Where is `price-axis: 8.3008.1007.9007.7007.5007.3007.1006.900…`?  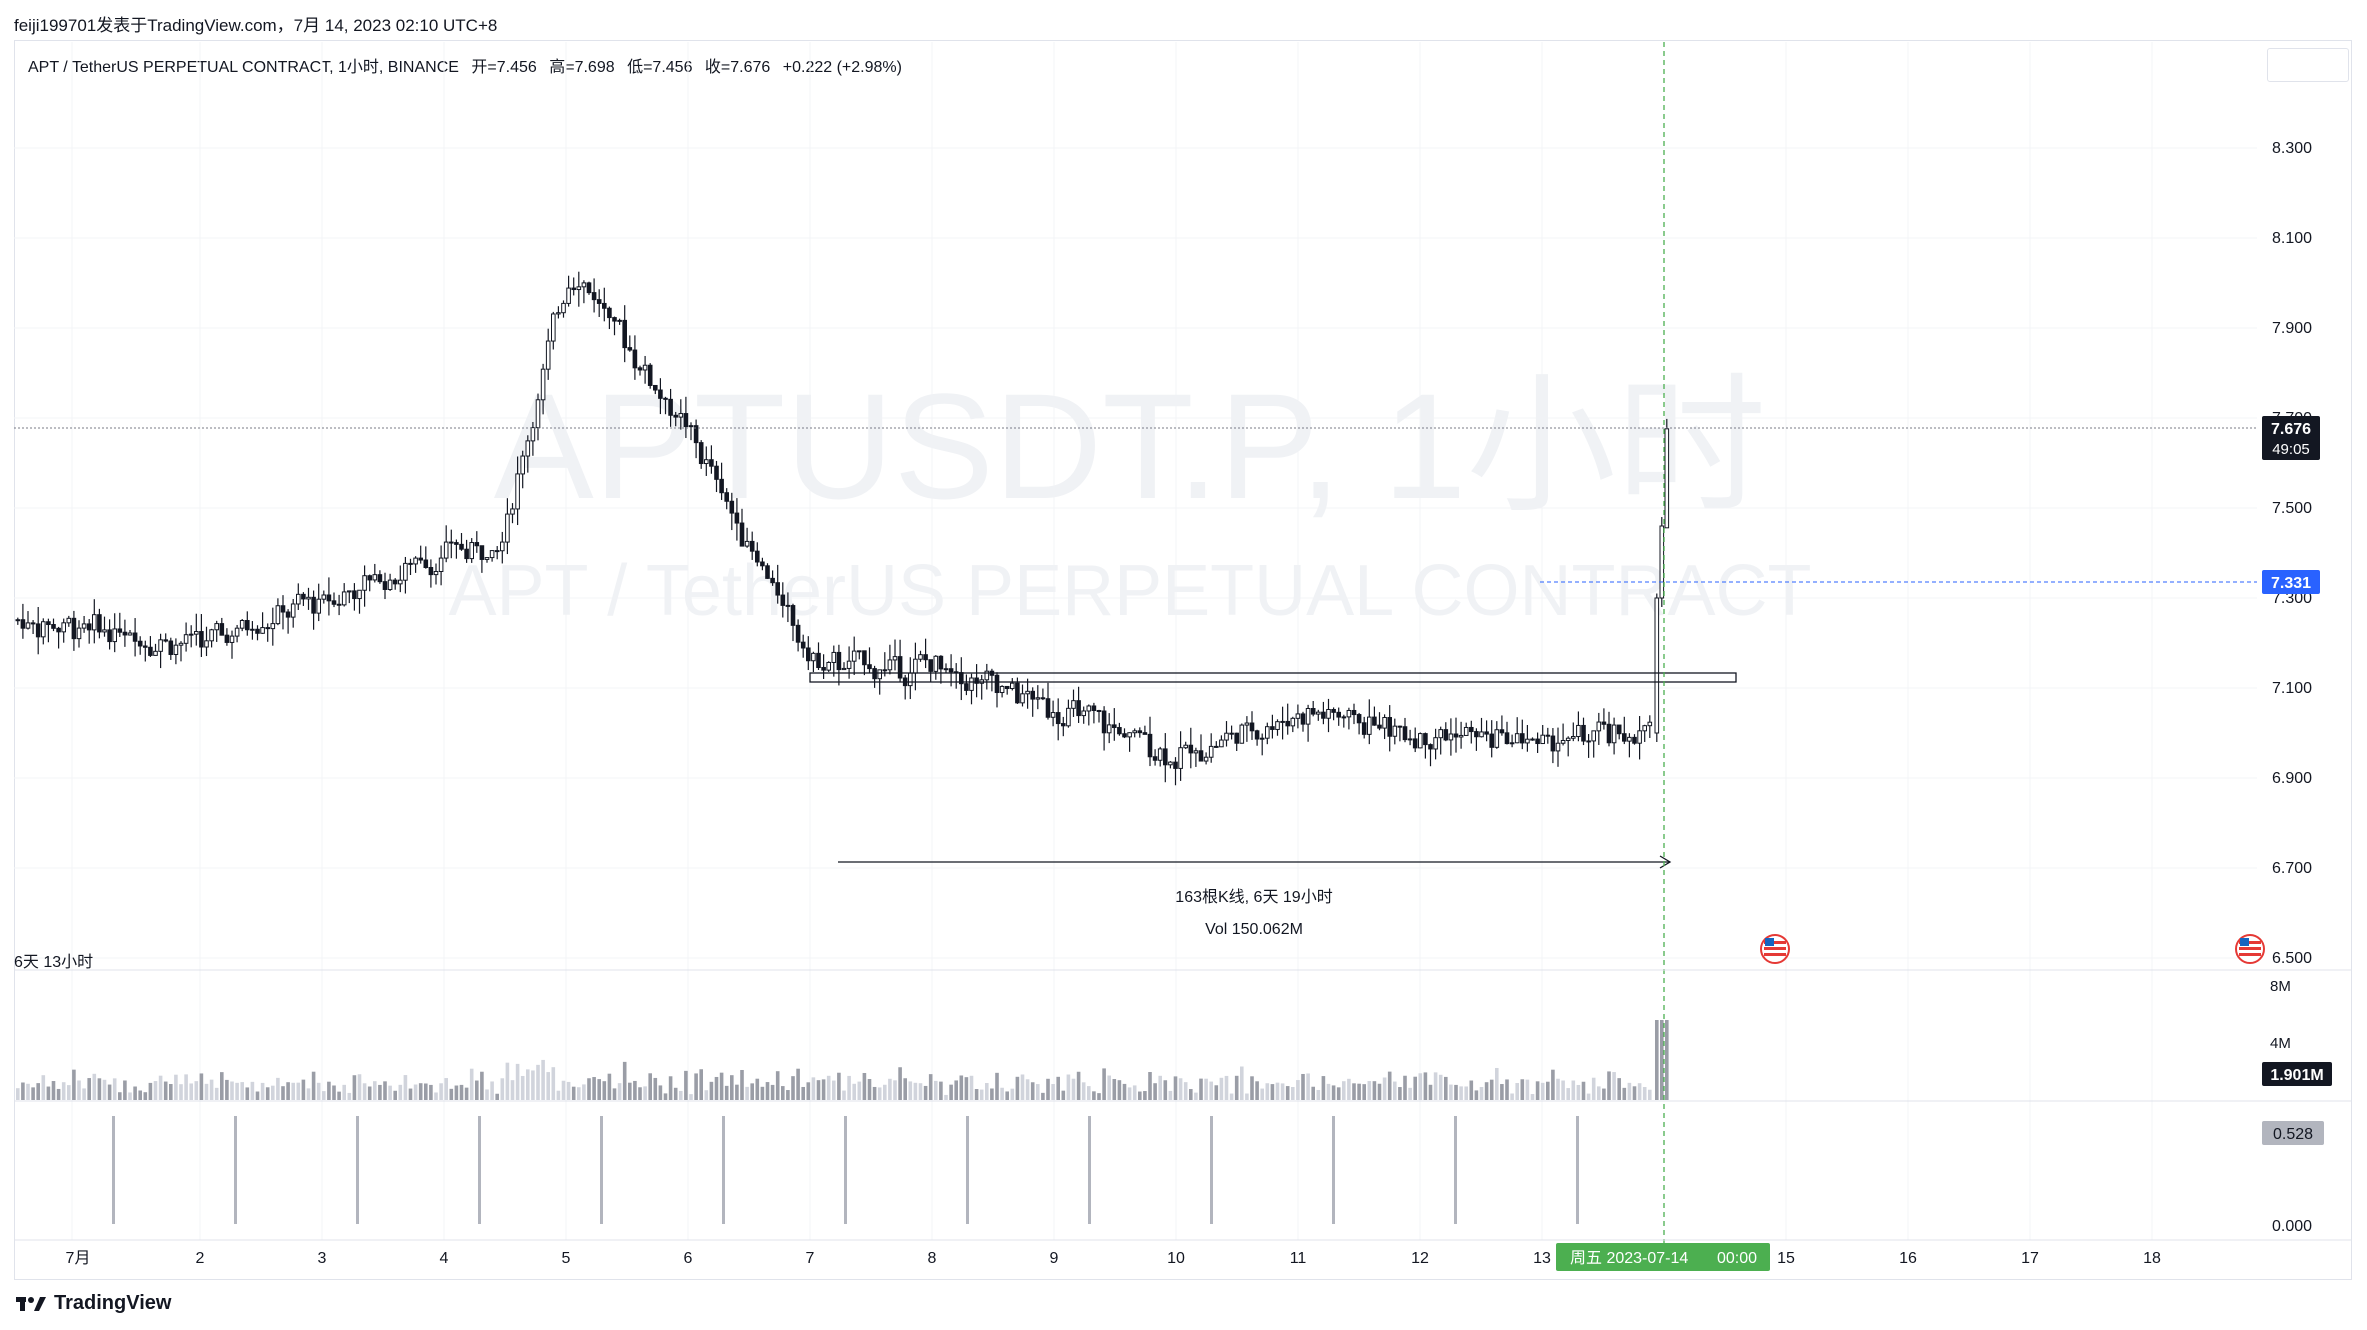
price-axis: 8.3008.1007.9007.7007.5007.3007.1006.900… is located at coordinates (2292, 553).